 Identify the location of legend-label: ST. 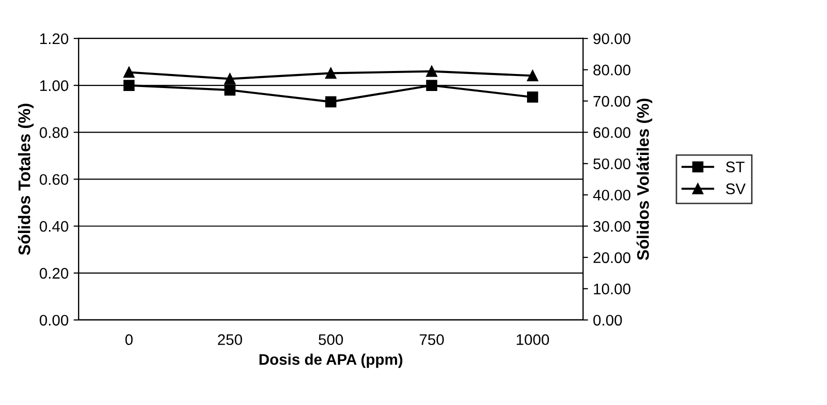
(735, 167).